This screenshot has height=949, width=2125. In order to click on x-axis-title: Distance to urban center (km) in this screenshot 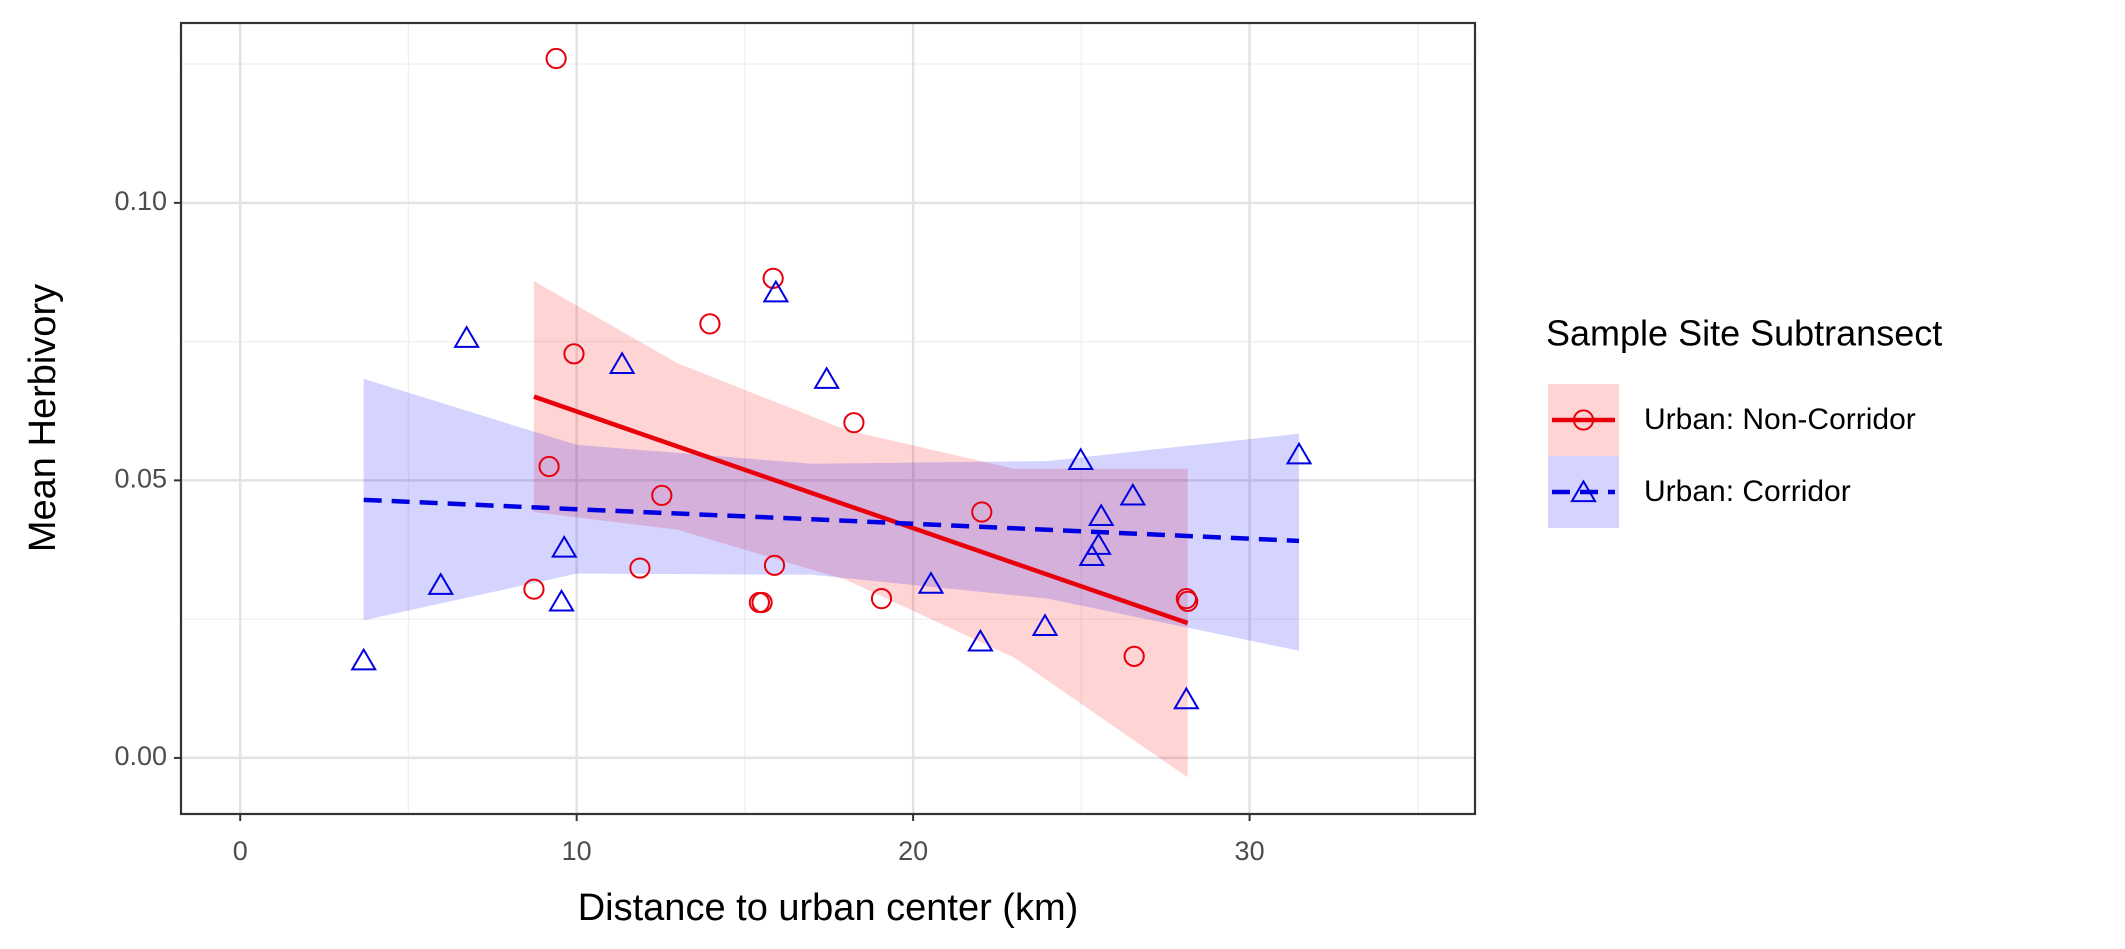, I will do `click(828, 908)`.